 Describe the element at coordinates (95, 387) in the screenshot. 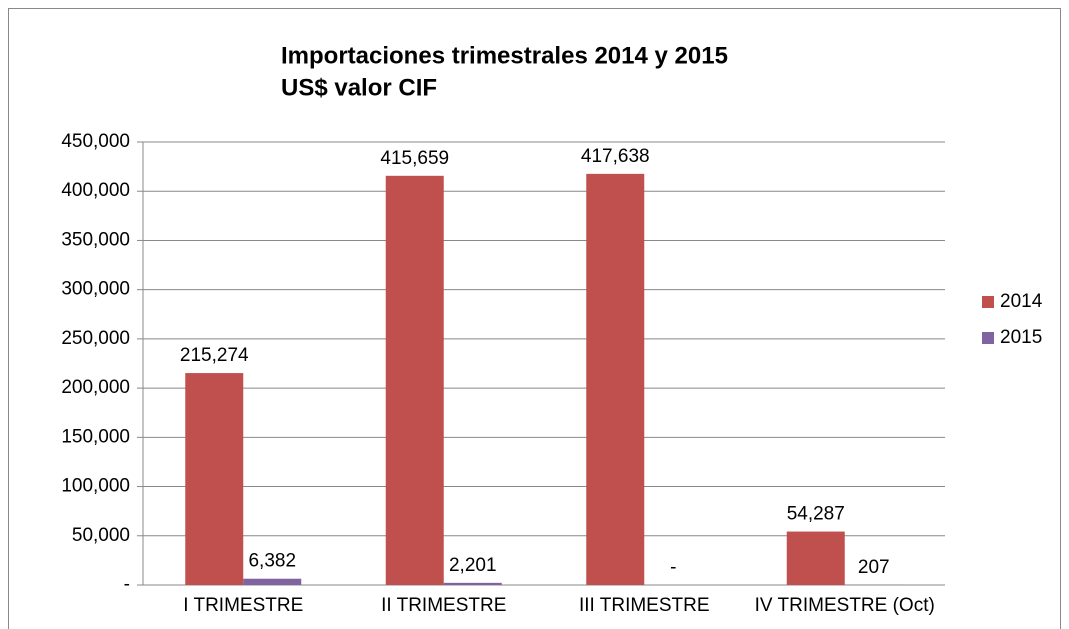

I see `y-tick-label: 200,000` at that location.